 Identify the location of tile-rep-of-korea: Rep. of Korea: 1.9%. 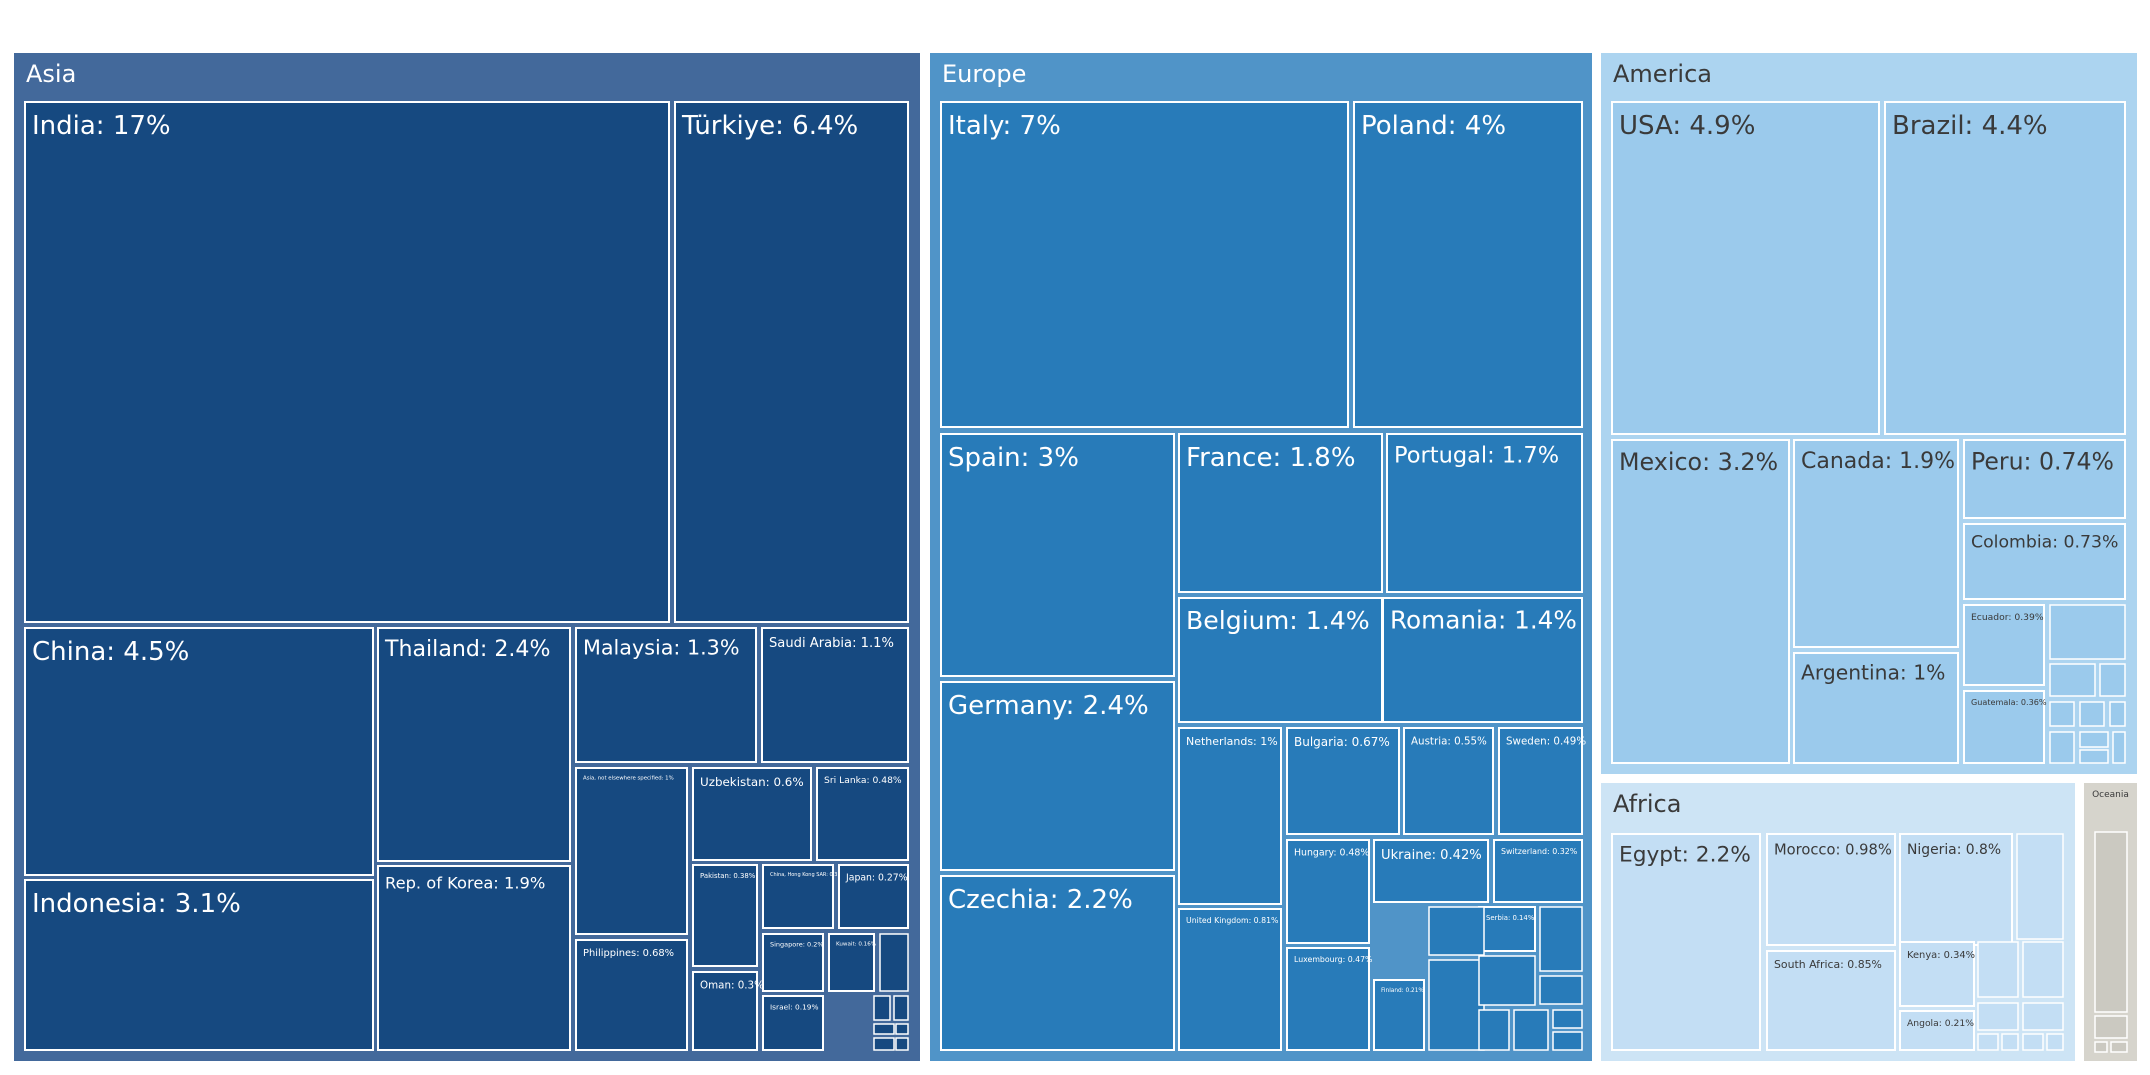
(474, 958).